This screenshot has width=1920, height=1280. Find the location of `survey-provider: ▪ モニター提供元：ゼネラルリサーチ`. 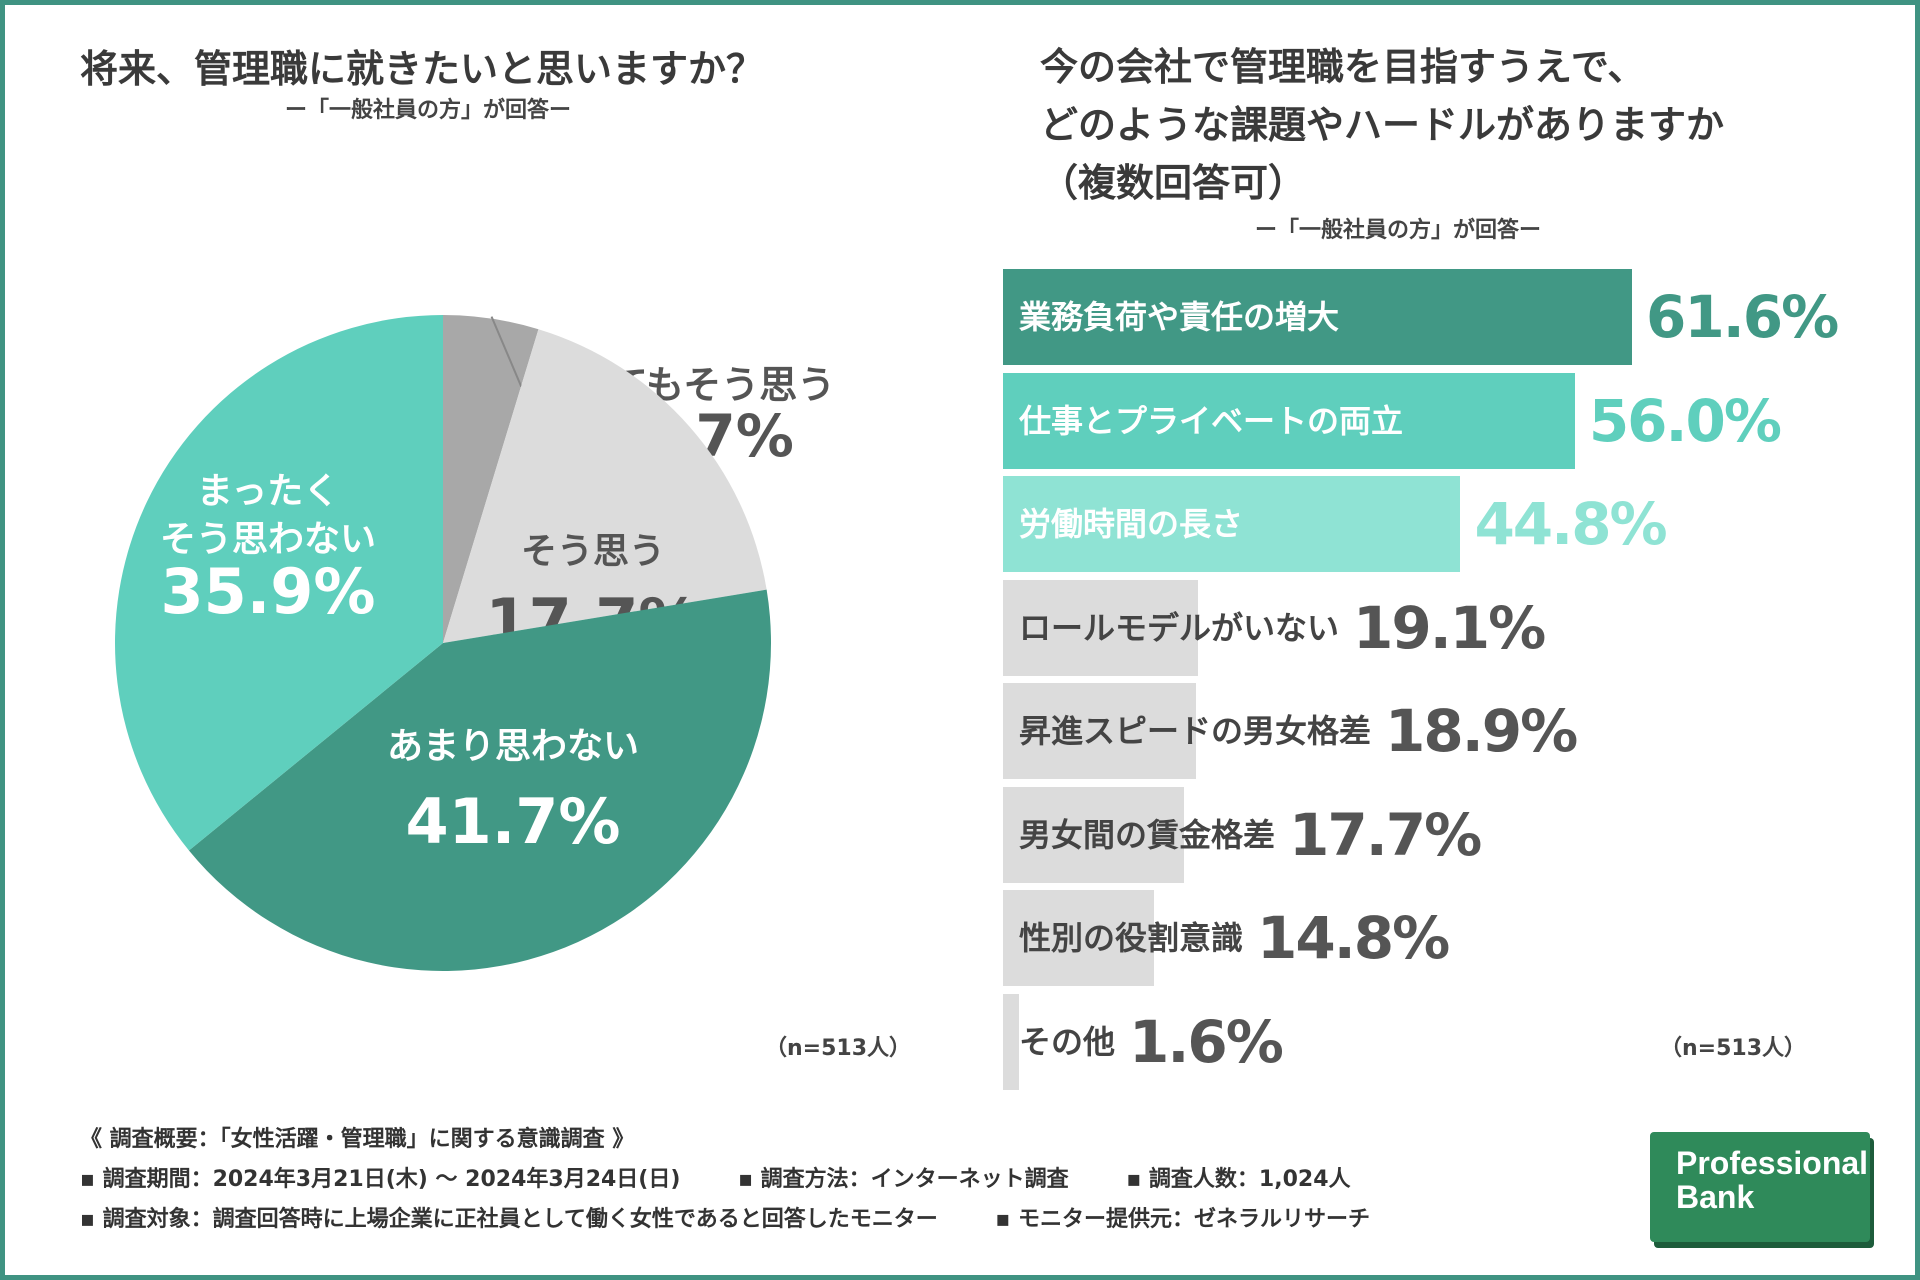

survey-provider: ▪ モニター提供元：ゼネラルリサーチ is located at coordinates (1182, 1219).